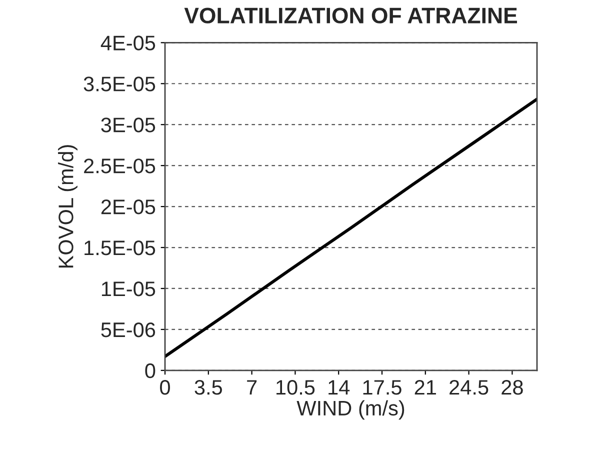 The width and height of the screenshot is (600, 449). What do you see at coordinates (512, 387) in the screenshot?
I see `x-tick-label: 28` at bounding box center [512, 387].